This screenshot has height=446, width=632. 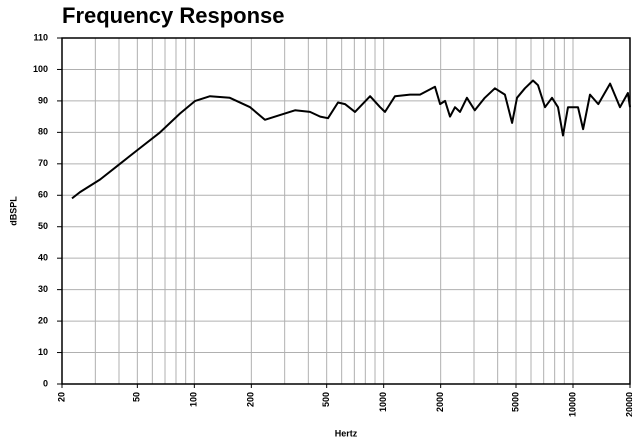 What do you see at coordinates (40, 69) in the screenshot?
I see `y-tick-label: 100` at bounding box center [40, 69].